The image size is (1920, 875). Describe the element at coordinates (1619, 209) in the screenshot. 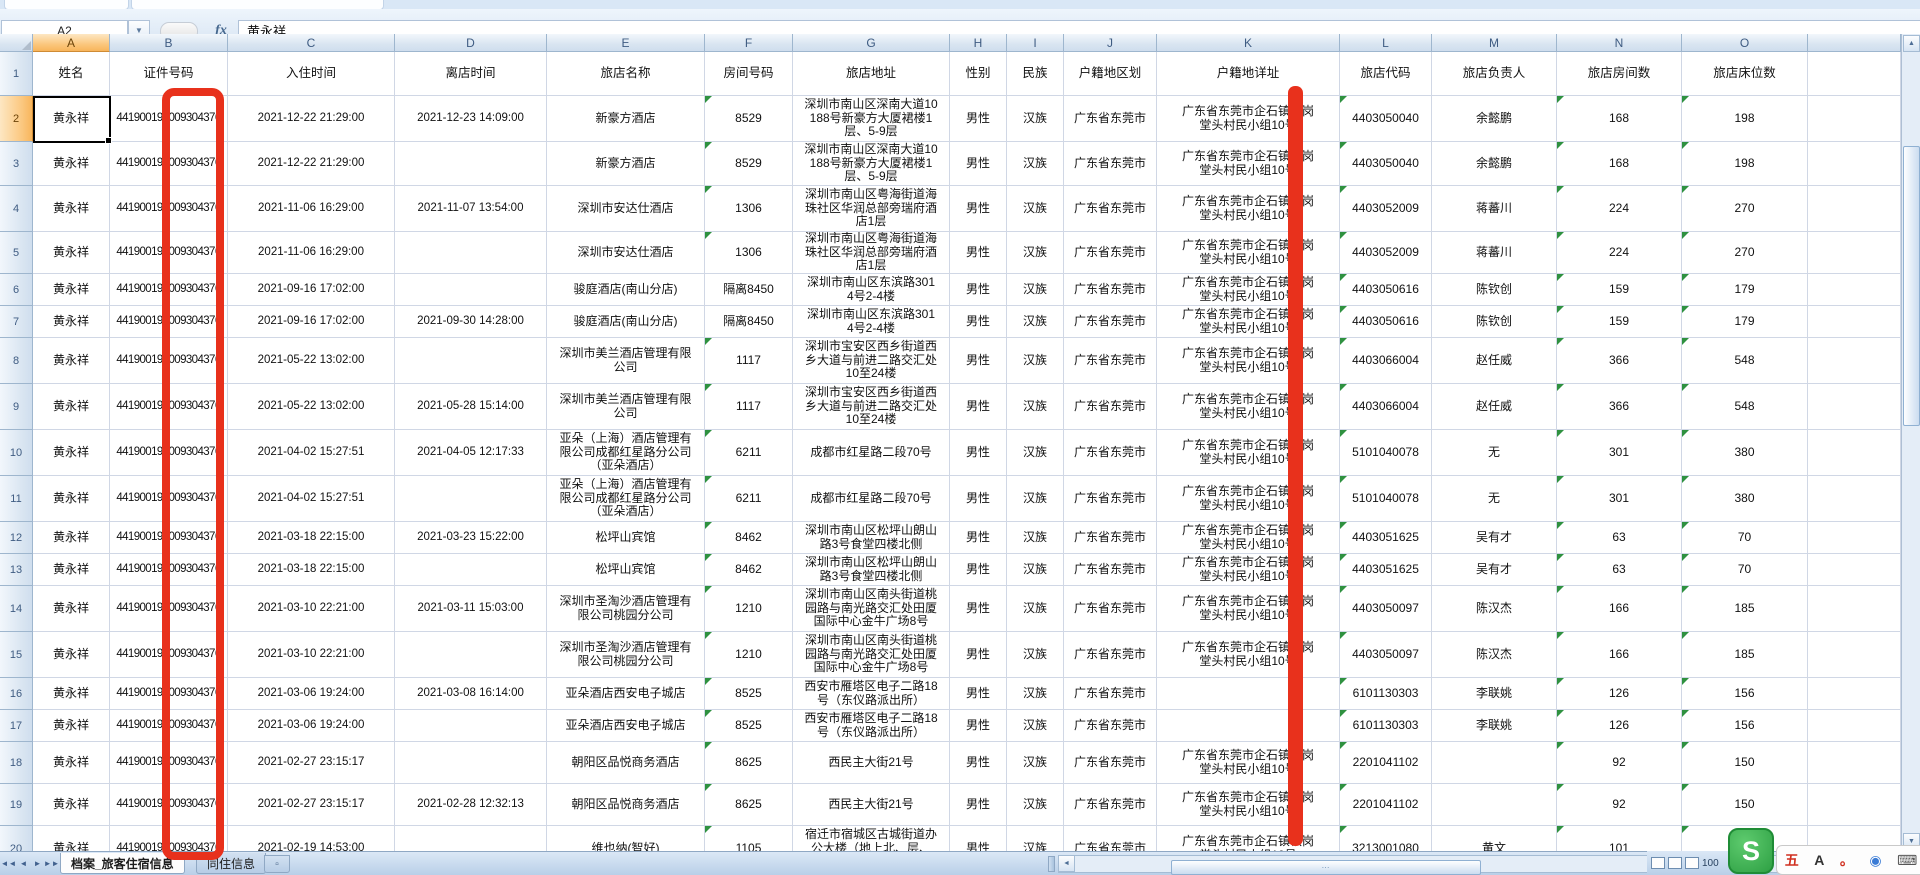

I see `cell-N4: 224` at that location.